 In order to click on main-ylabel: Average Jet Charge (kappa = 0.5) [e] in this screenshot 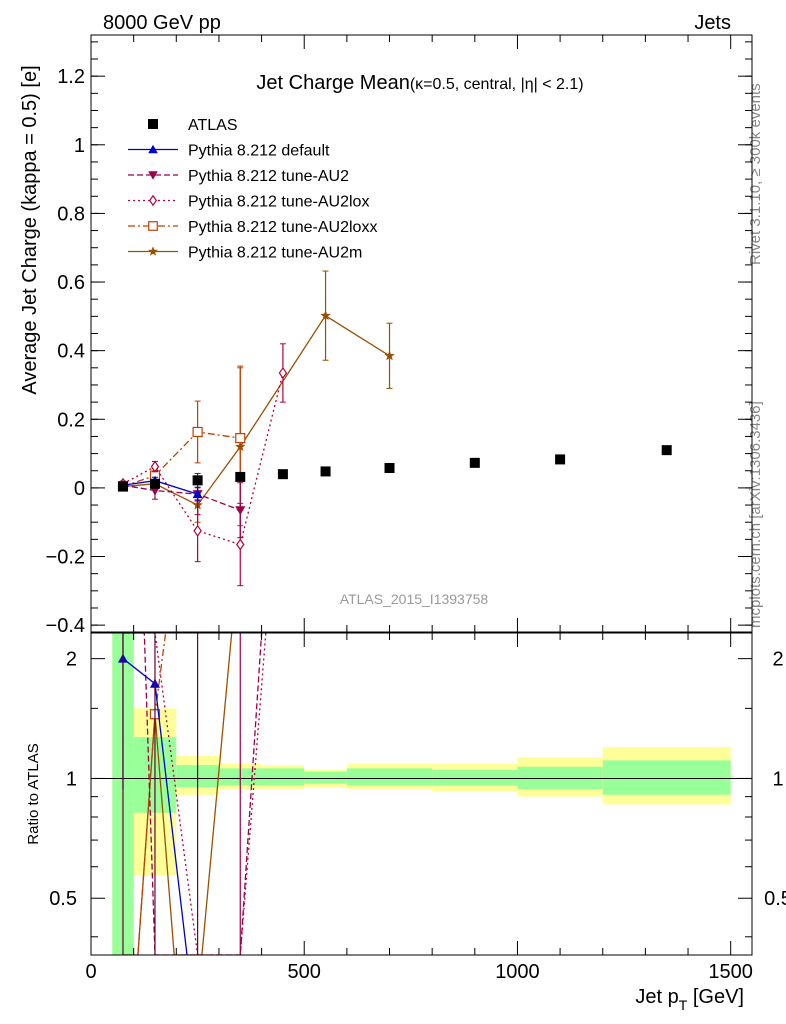, I will do `click(30, 229)`.